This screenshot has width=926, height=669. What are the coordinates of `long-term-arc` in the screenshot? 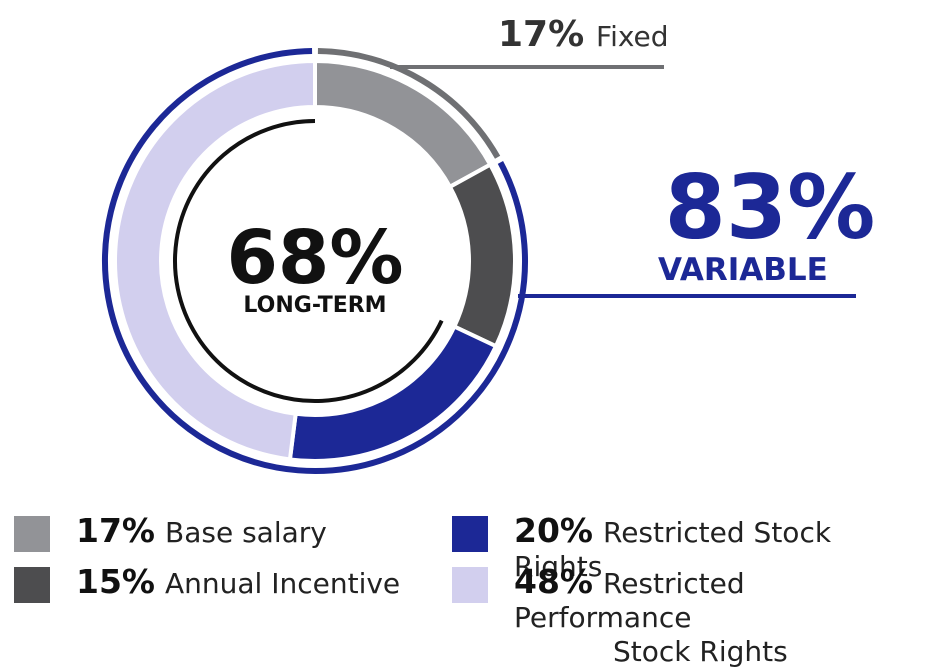 It's located at (308, 261).